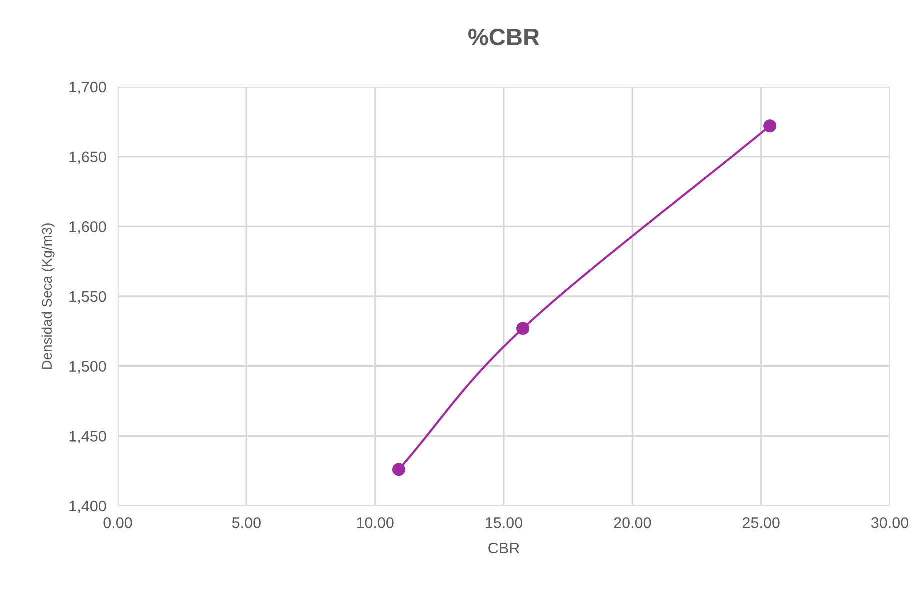  What do you see at coordinates (504, 548) in the screenshot?
I see `x-axis-title: CBR` at bounding box center [504, 548].